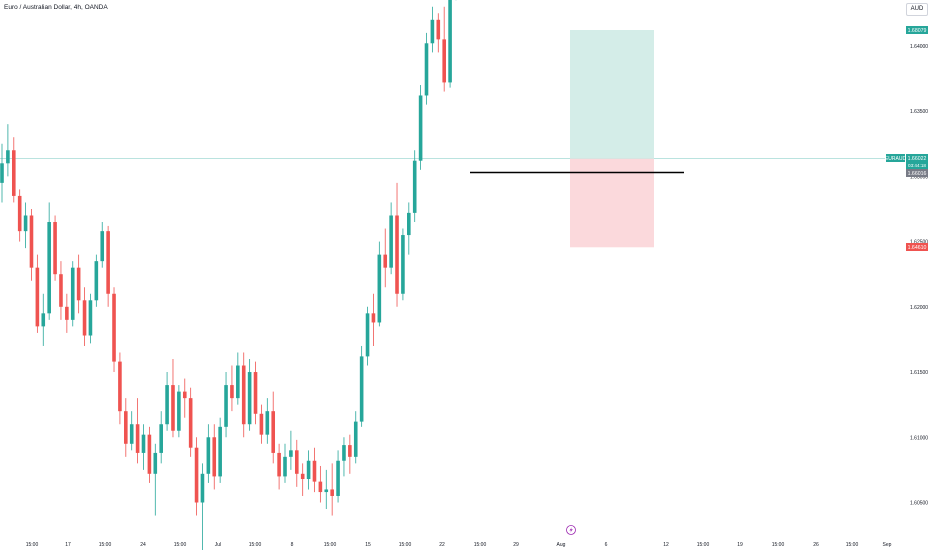  What do you see at coordinates (606, 545) in the screenshot?
I see `x-tick-label: 6` at bounding box center [606, 545].